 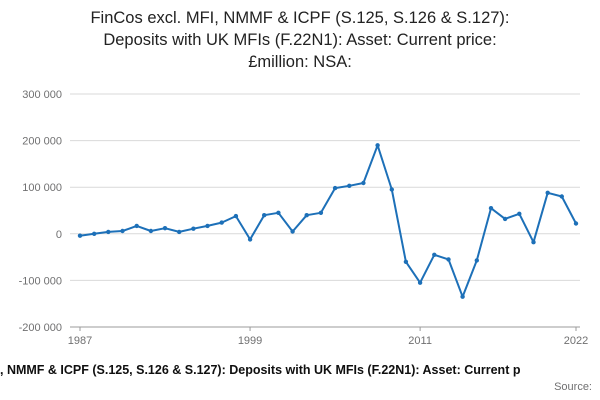 What do you see at coordinates (40, 281) in the screenshot?
I see `y-tick-label: -100 000` at bounding box center [40, 281].